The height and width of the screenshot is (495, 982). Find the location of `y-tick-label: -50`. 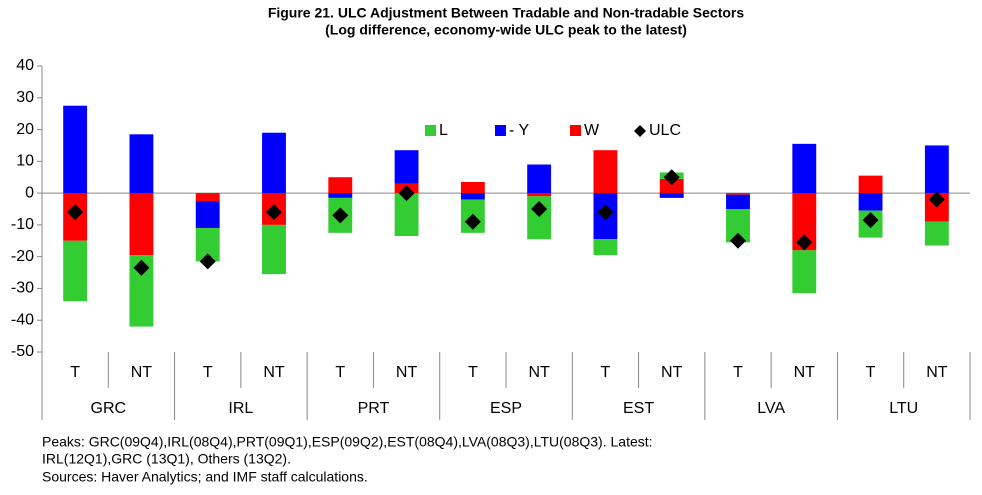

y-tick-label: -50 is located at coordinates (22, 351).